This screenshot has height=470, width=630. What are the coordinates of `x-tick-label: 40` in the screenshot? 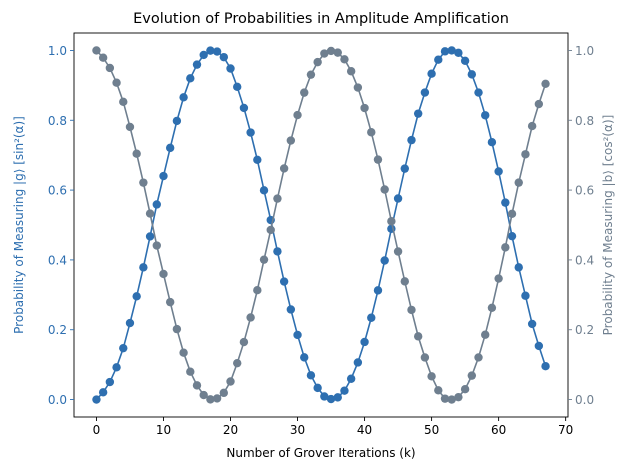 It's located at (364, 430).